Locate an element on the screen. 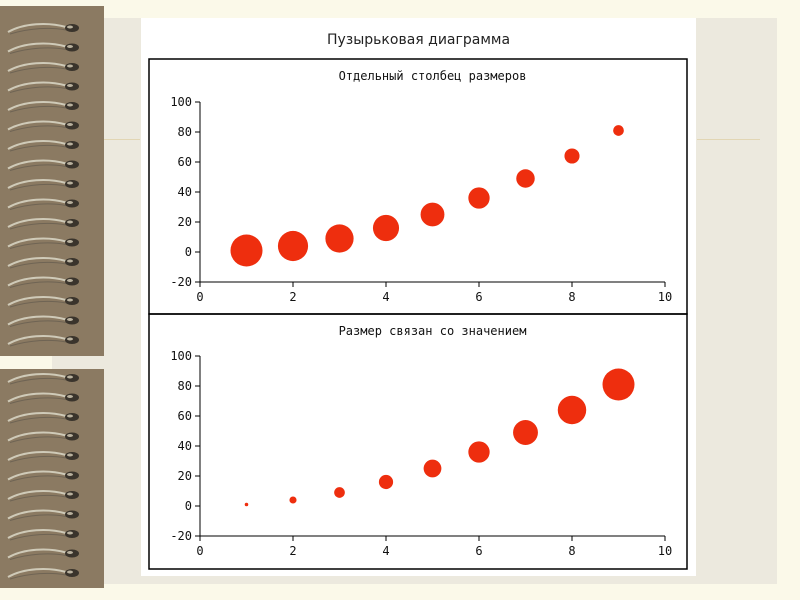 The image size is (800, 600). chart-title: Размер связан со значением is located at coordinates (433, 331).